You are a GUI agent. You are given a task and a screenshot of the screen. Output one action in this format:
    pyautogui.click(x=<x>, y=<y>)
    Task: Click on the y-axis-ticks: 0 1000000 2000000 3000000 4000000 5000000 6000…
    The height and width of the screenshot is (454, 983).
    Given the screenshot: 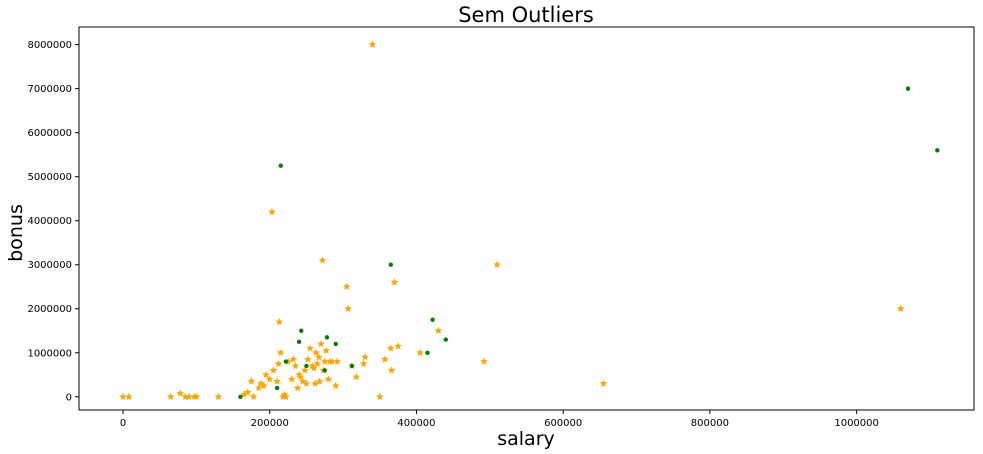 What is the action you would take?
    pyautogui.click(x=53, y=221)
    